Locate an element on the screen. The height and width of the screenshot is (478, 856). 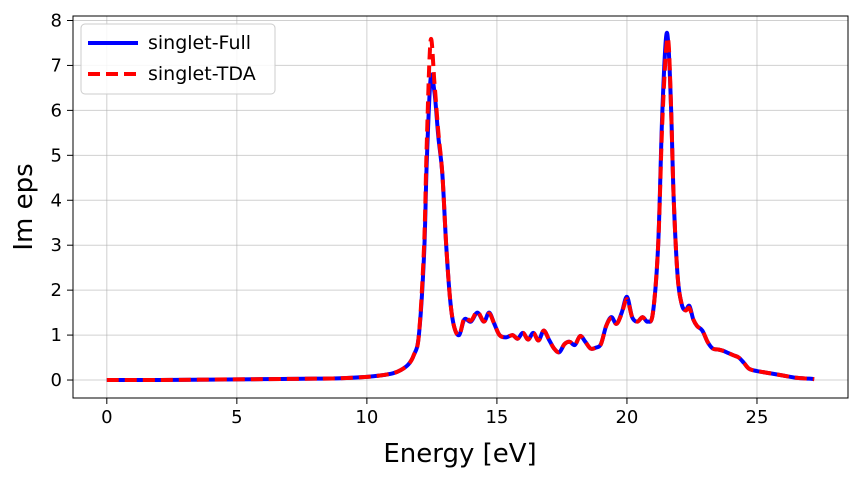
y-ticks: 0 1 2 3 4 5 6 7 8 is located at coordinates (62, 200).